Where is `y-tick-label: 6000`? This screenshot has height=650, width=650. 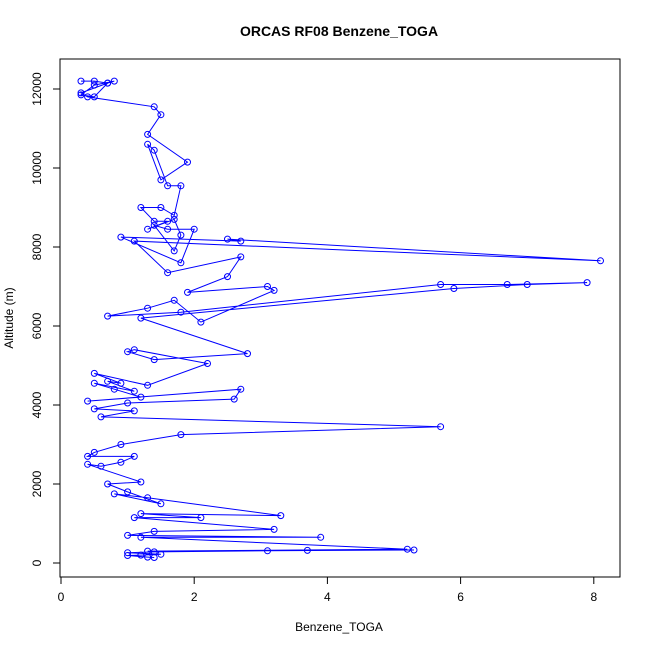
y-tick-label: 6000 is located at coordinates (37, 325).